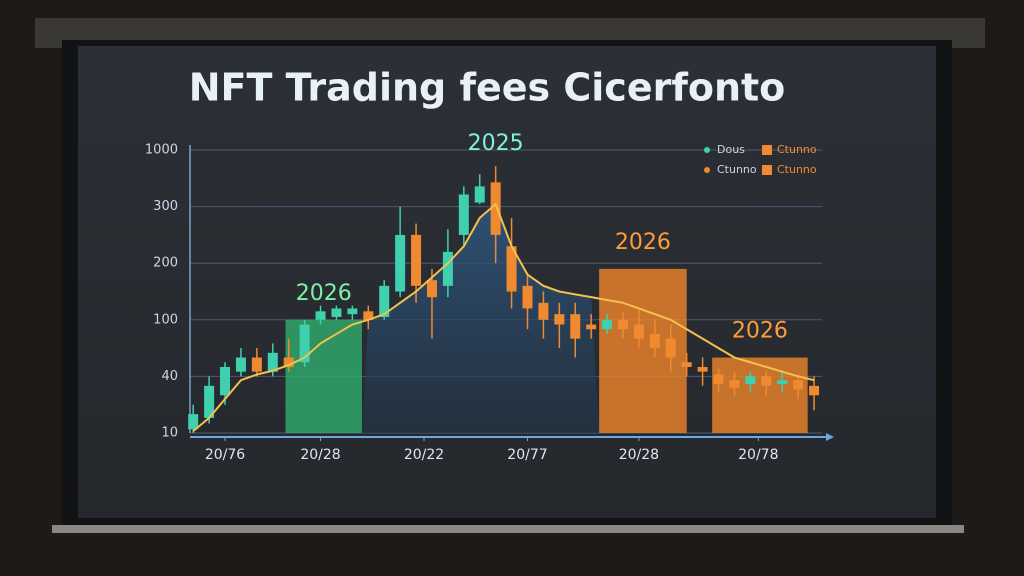  Describe the element at coordinates (225, 455) in the screenshot. I see `x-tick-label: 20/76` at that location.